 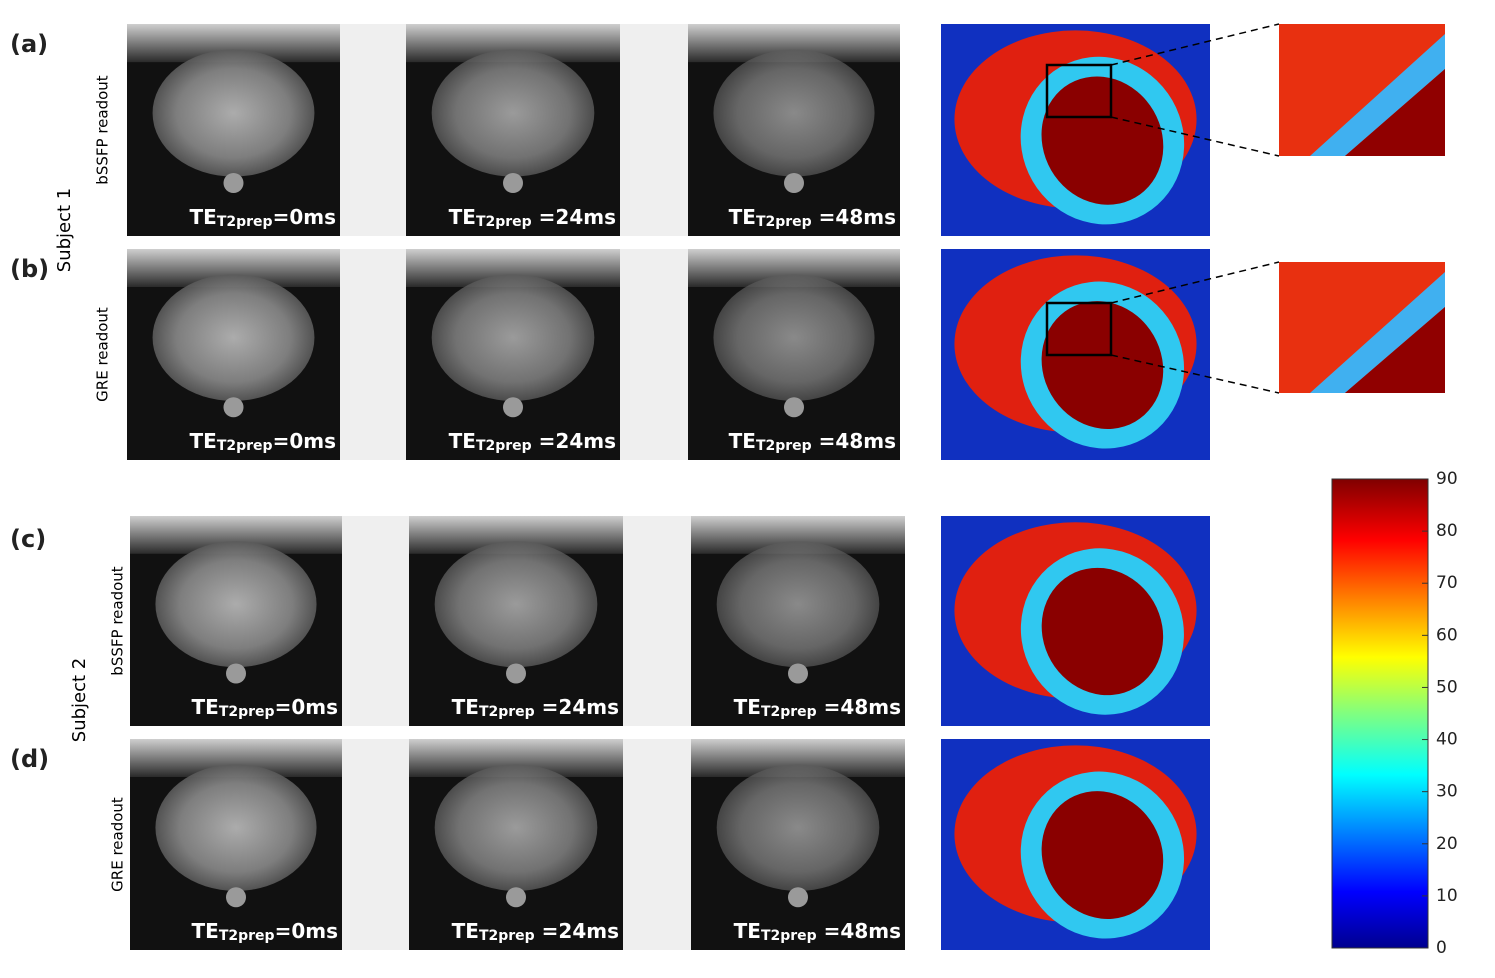 What do you see at coordinates (1441, 948) in the screenshot?
I see `colorbar-tick-label: 0` at bounding box center [1441, 948].